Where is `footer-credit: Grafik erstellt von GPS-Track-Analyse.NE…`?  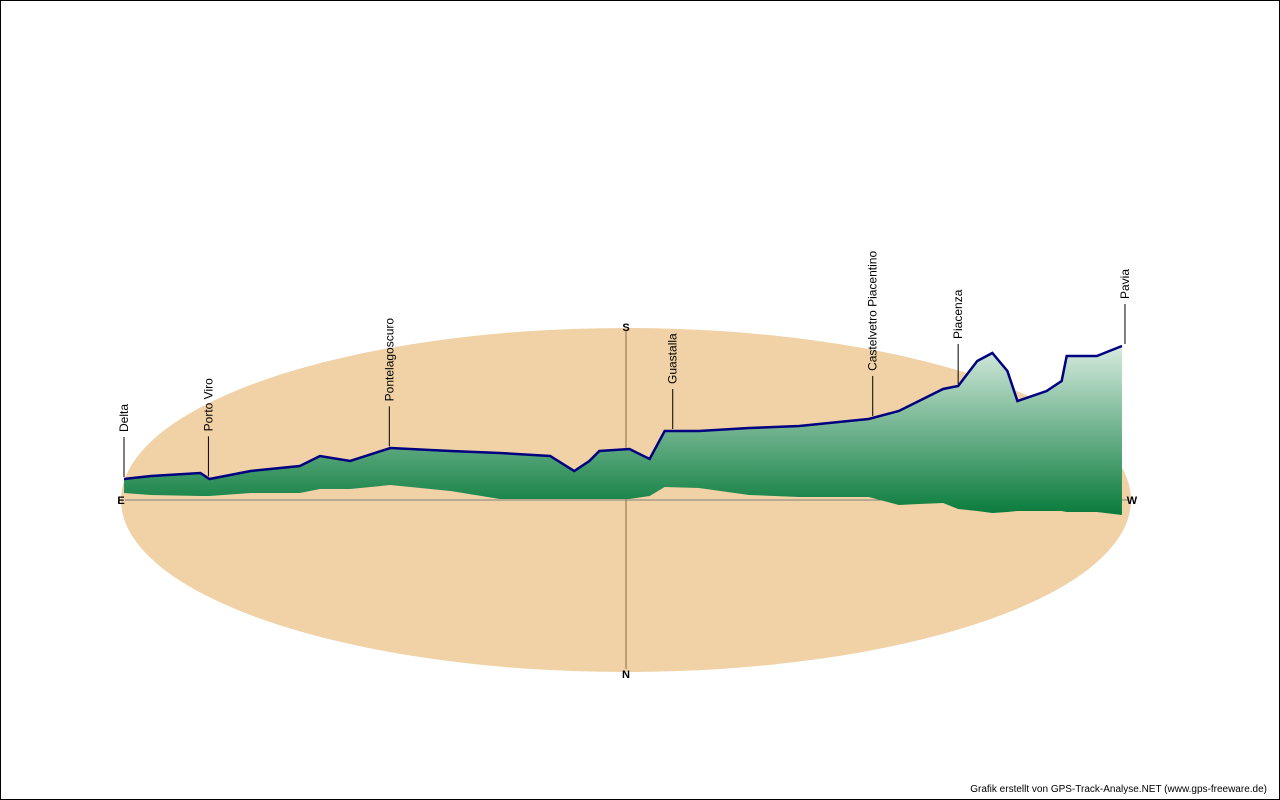 footer-credit: Grafik erstellt von GPS-Track-Analyse.NE… is located at coordinates (1118, 789).